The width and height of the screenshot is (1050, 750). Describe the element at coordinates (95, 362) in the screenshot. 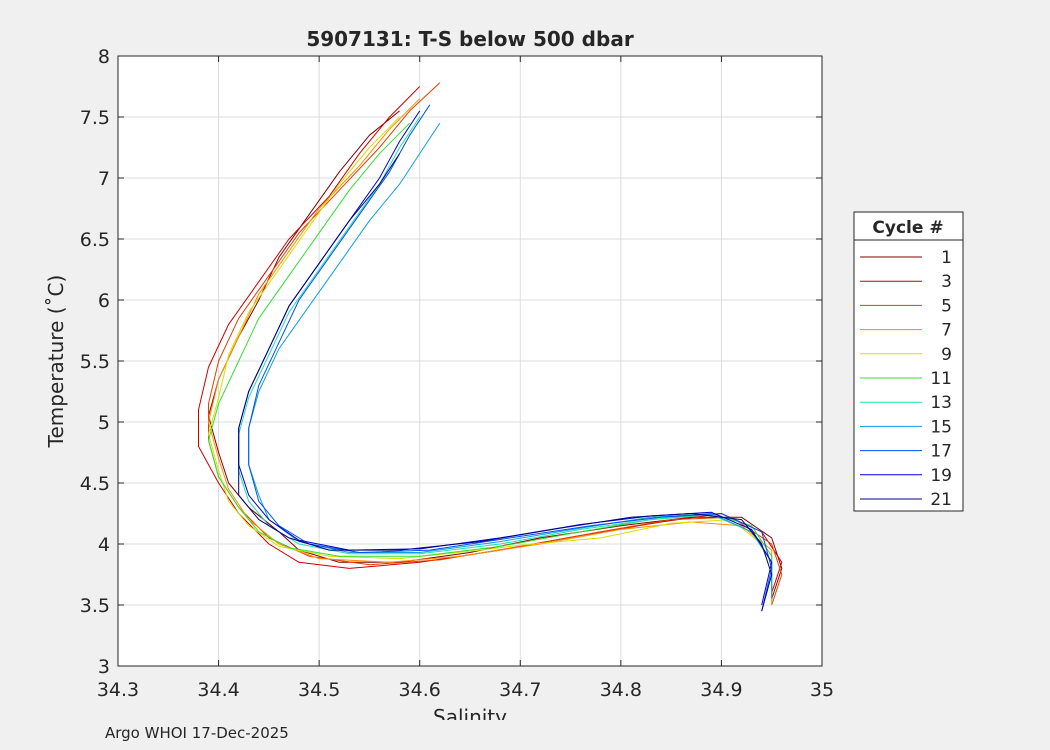

I see `y-tick-label: 5.5` at that location.